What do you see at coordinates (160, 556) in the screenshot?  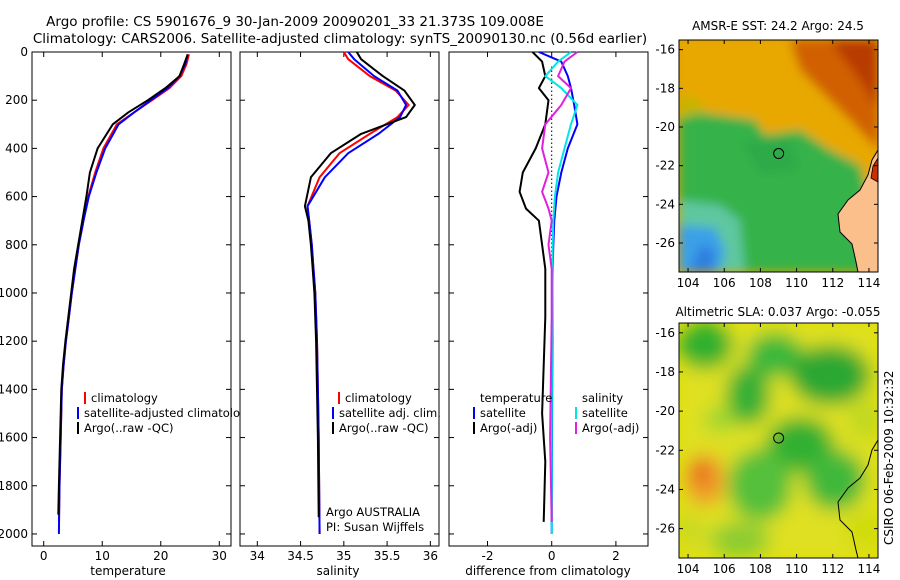 I see `x-tick-label: 20` at bounding box center [160, 556].